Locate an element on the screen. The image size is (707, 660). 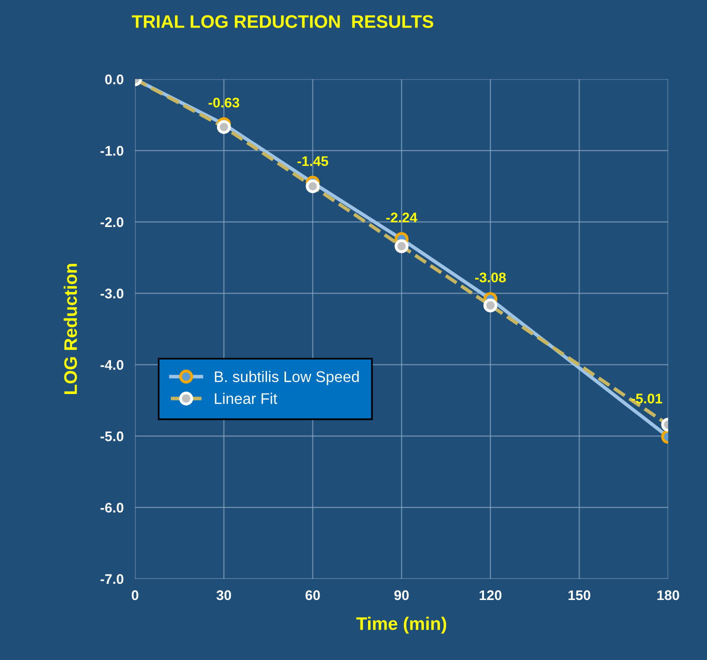
legend-label: B. subtilis Low Speed is located at coordinates (286, 378).